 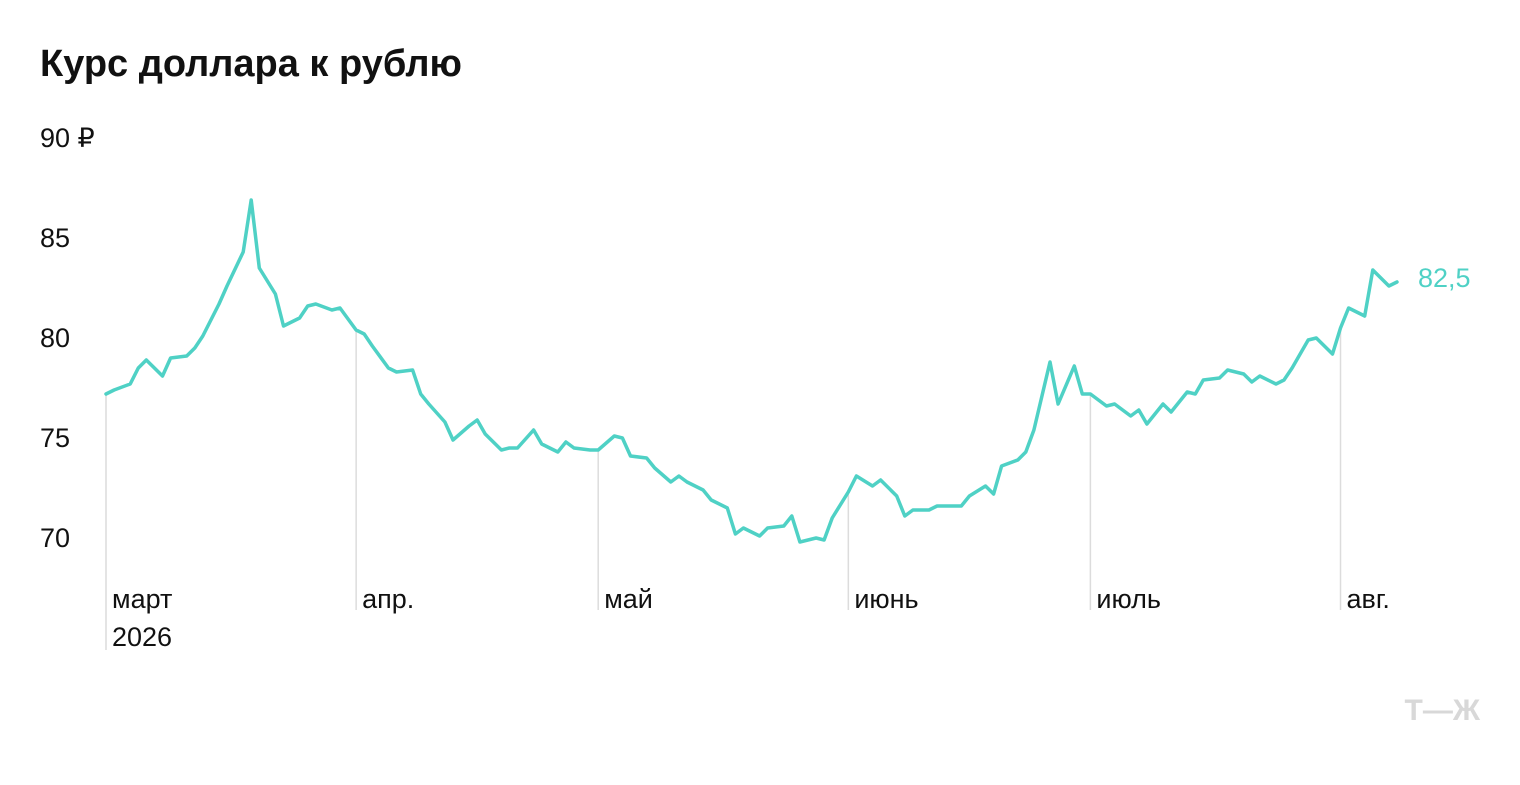 What do you see at coordinates (1443, 710) in the screenshot?
I see `logo: Т—Ж` at bounding box center [1443, 710].